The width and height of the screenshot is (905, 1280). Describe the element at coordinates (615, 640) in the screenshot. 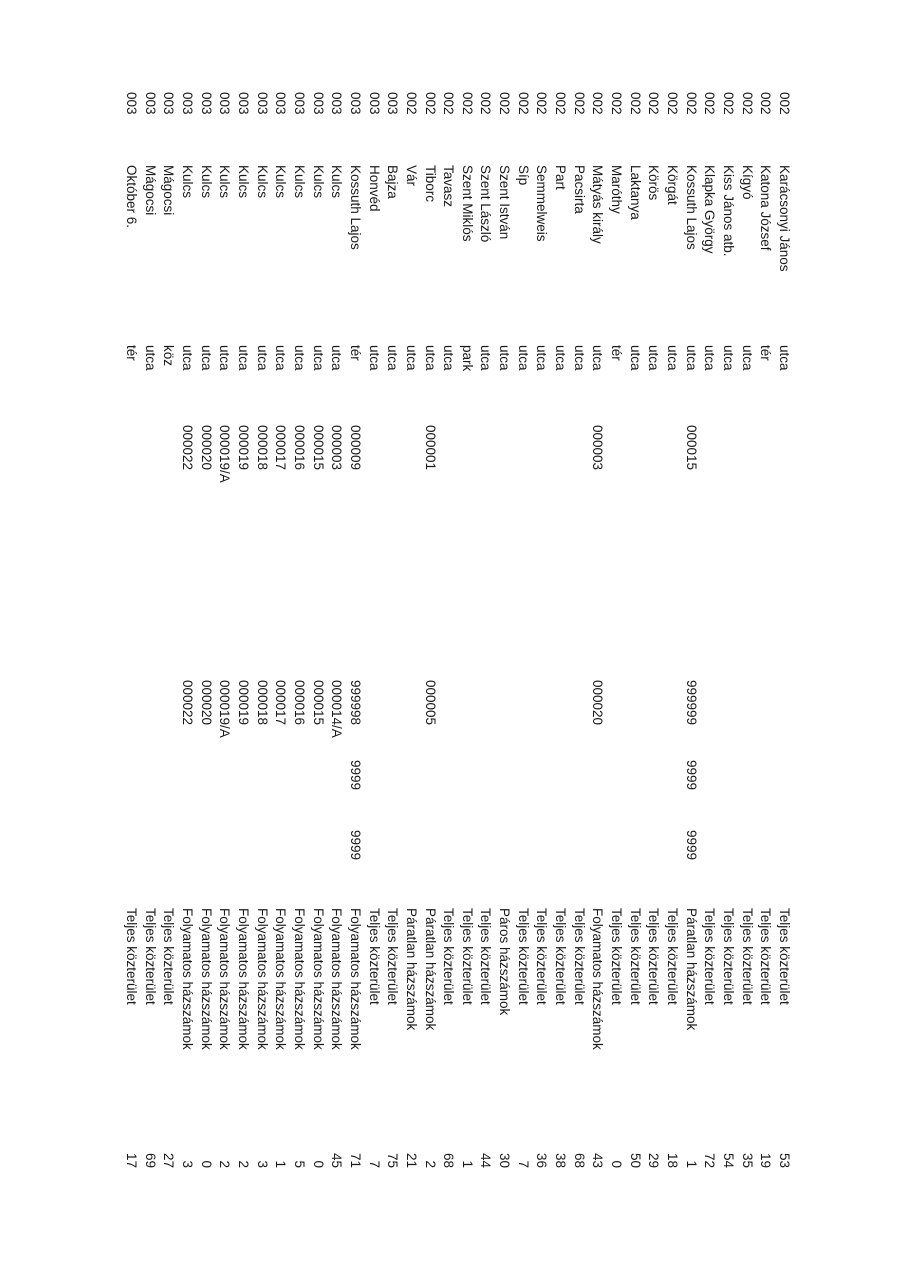

I see `table-row: 002 Maróthy tér Teljes közterület 0` at that location.